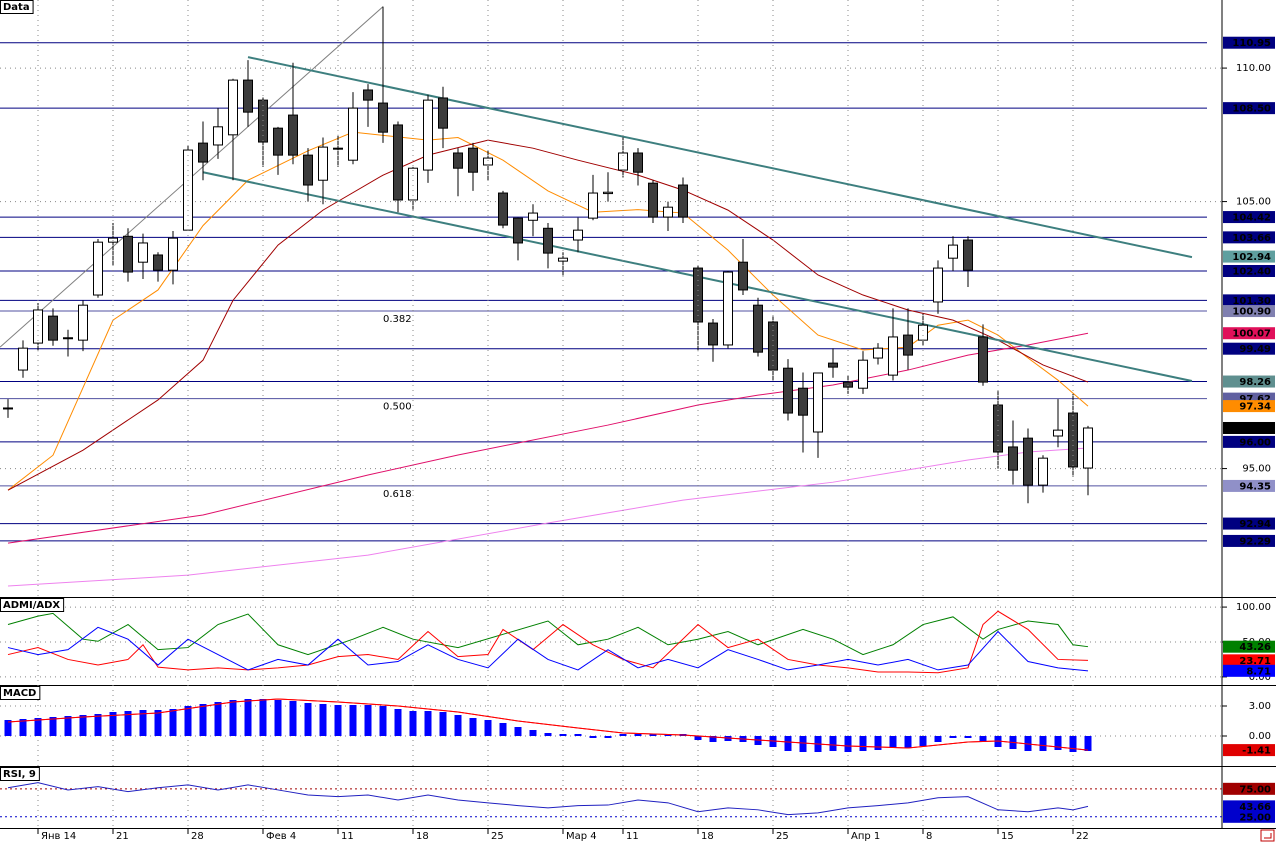 This screenshot has height=842, width=1276. Describe the element at coordinates (1256, 469) in the screenshot. I see `y-tick-label: 95.00` at that location.